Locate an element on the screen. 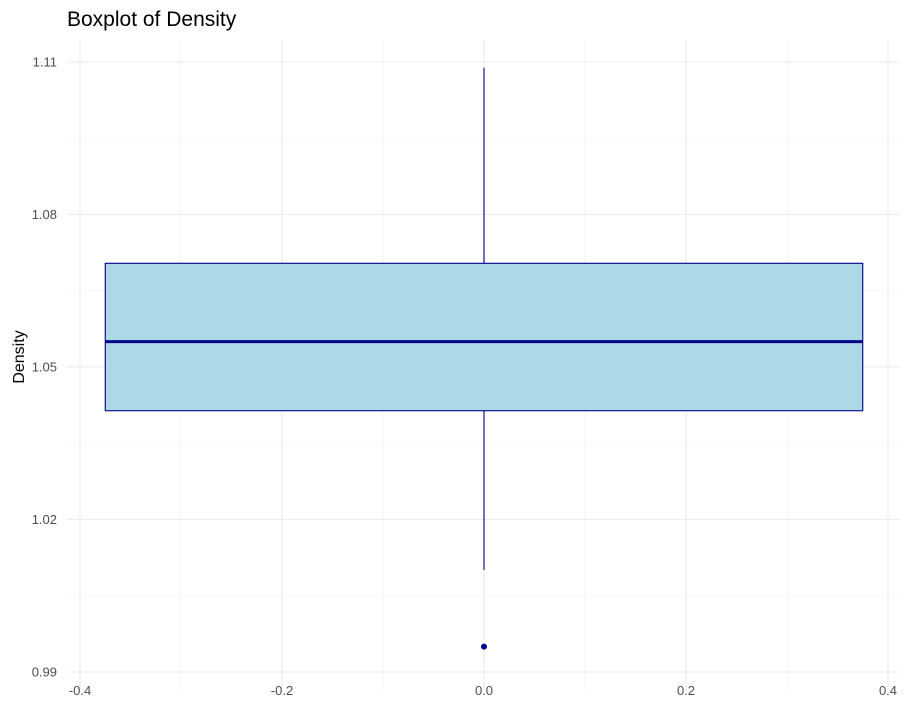 Image resolution: width=910 pixels, height=708 pixels. y-tick-label: 1.02 is located at coordinates (44, 519).